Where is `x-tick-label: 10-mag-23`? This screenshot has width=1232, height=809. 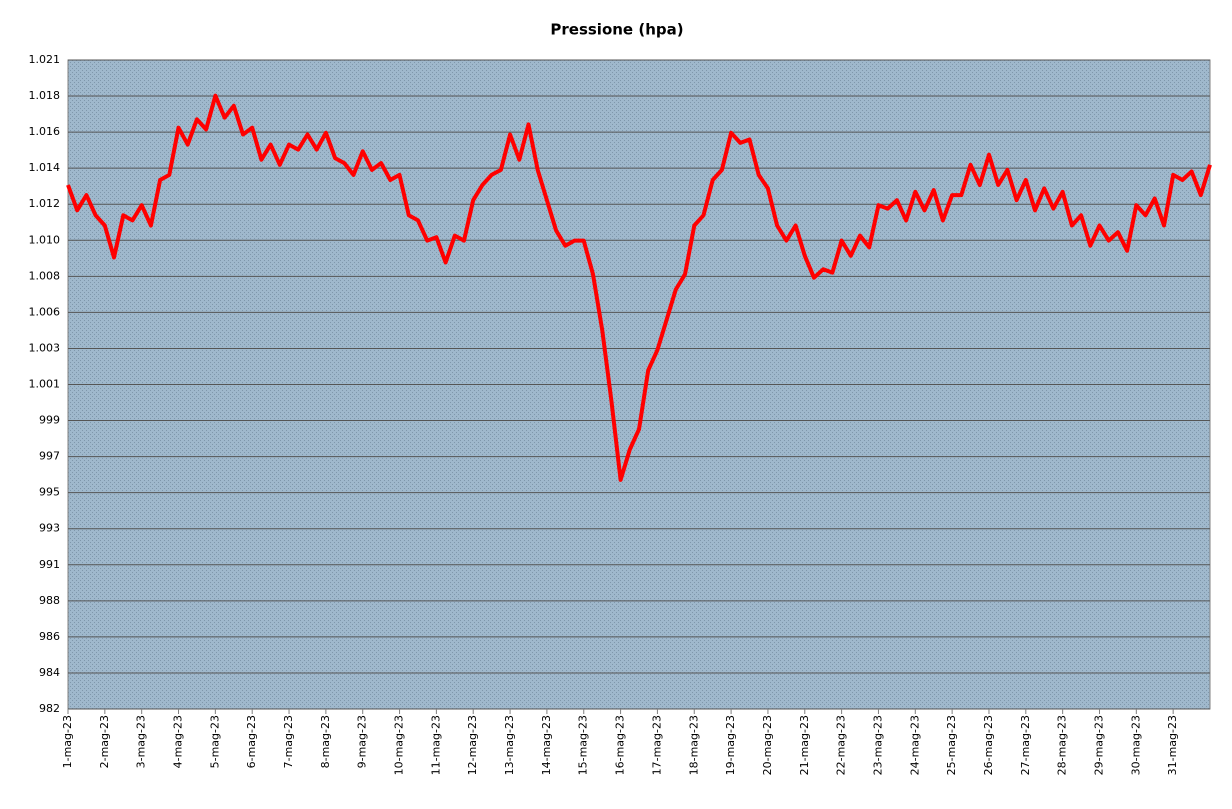 x-tick-label: 10-mag-23 is located at coordinates (399, 745).